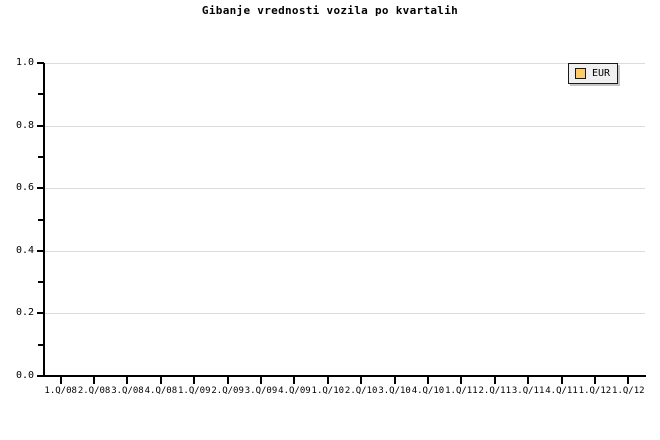 Image resolution: width=660 pixels, height=440 pixels. I want to click on legend-label-eur: EUR, so click(601, 73).